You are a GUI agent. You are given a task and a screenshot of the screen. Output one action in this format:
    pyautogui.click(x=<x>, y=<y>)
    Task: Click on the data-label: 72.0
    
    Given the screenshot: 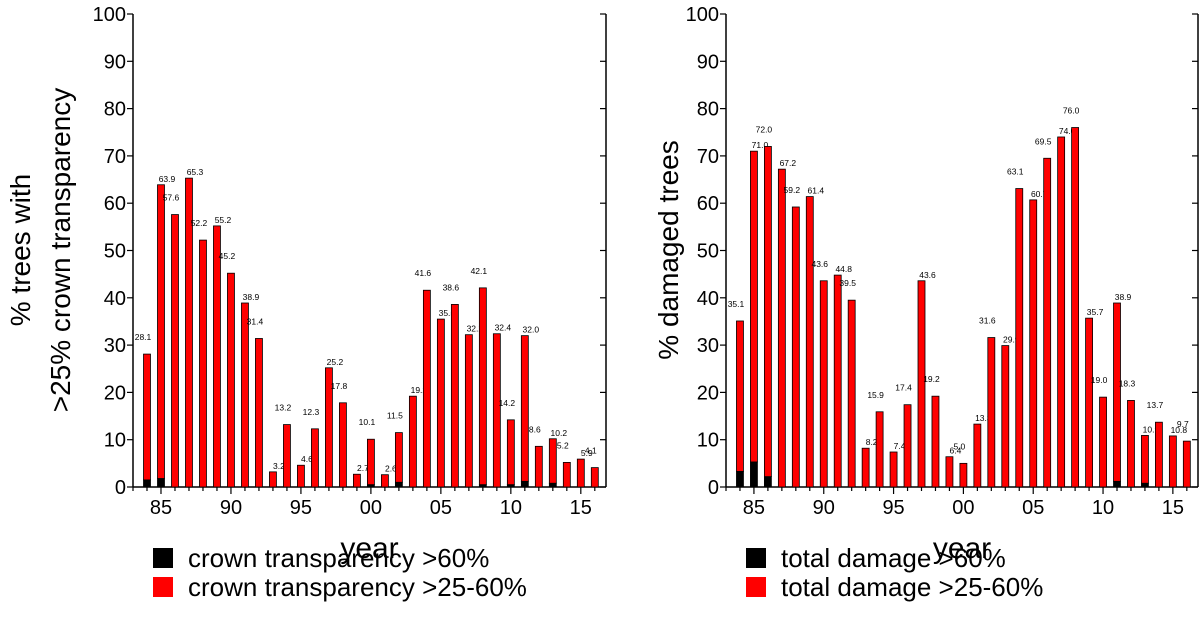 What is the action you would take?
    pyautogui.click(x=764, y=129)
    